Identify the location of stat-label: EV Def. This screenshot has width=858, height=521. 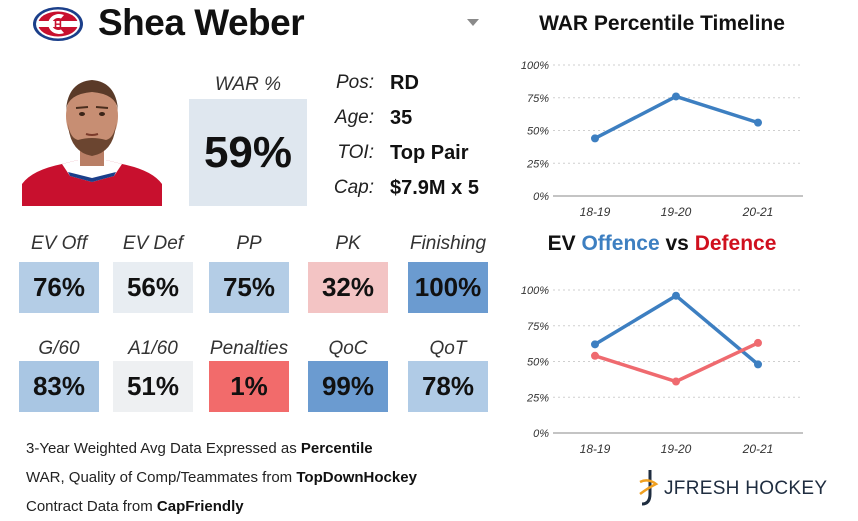
(153, 243).